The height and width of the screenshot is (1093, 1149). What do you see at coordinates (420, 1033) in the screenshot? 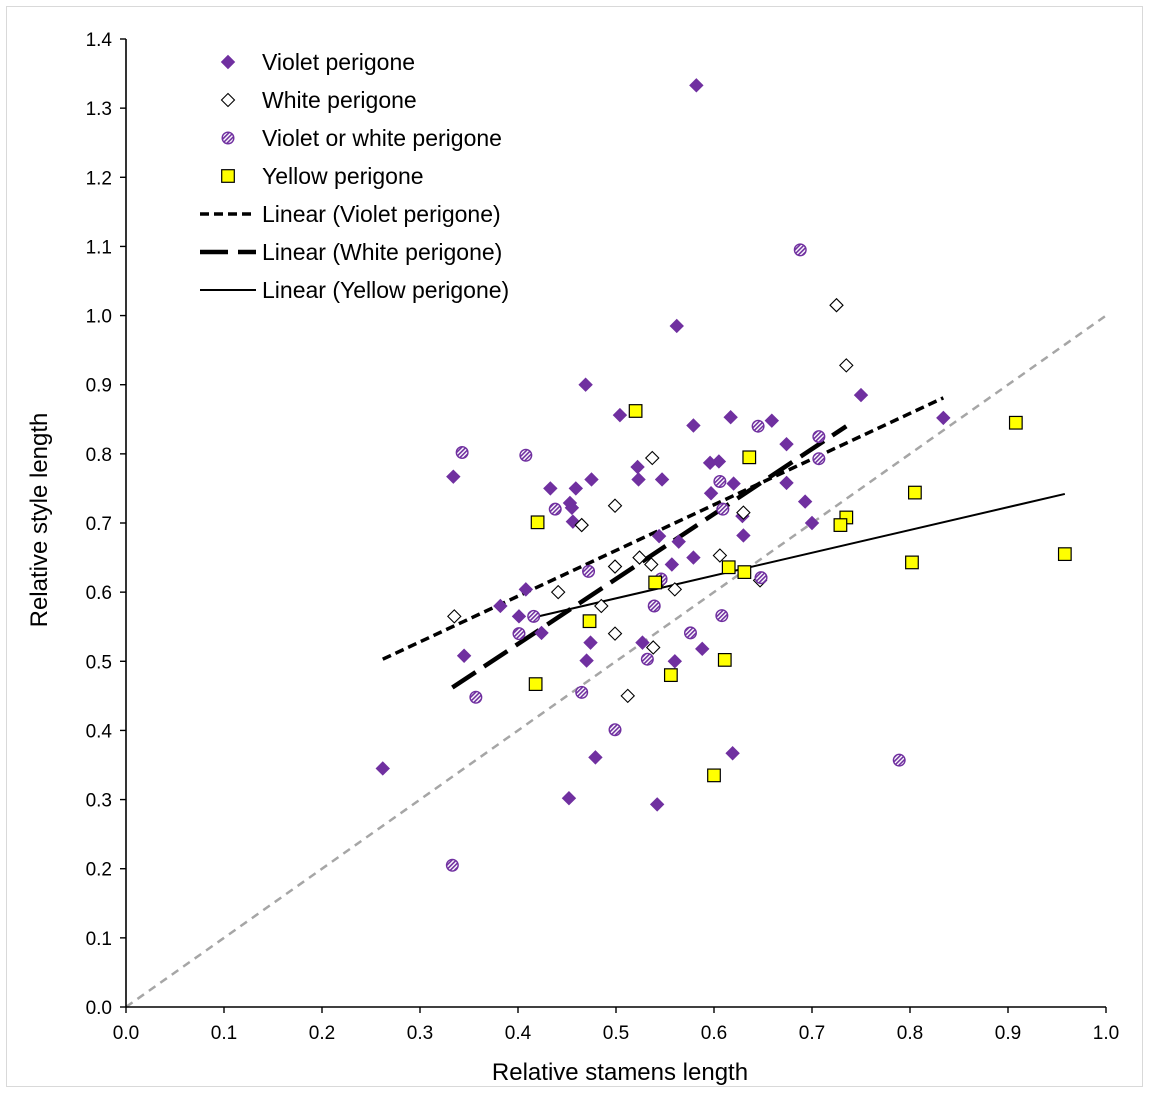
I see `x-tick-label: 0.3` at bounding box center [420, 1033].